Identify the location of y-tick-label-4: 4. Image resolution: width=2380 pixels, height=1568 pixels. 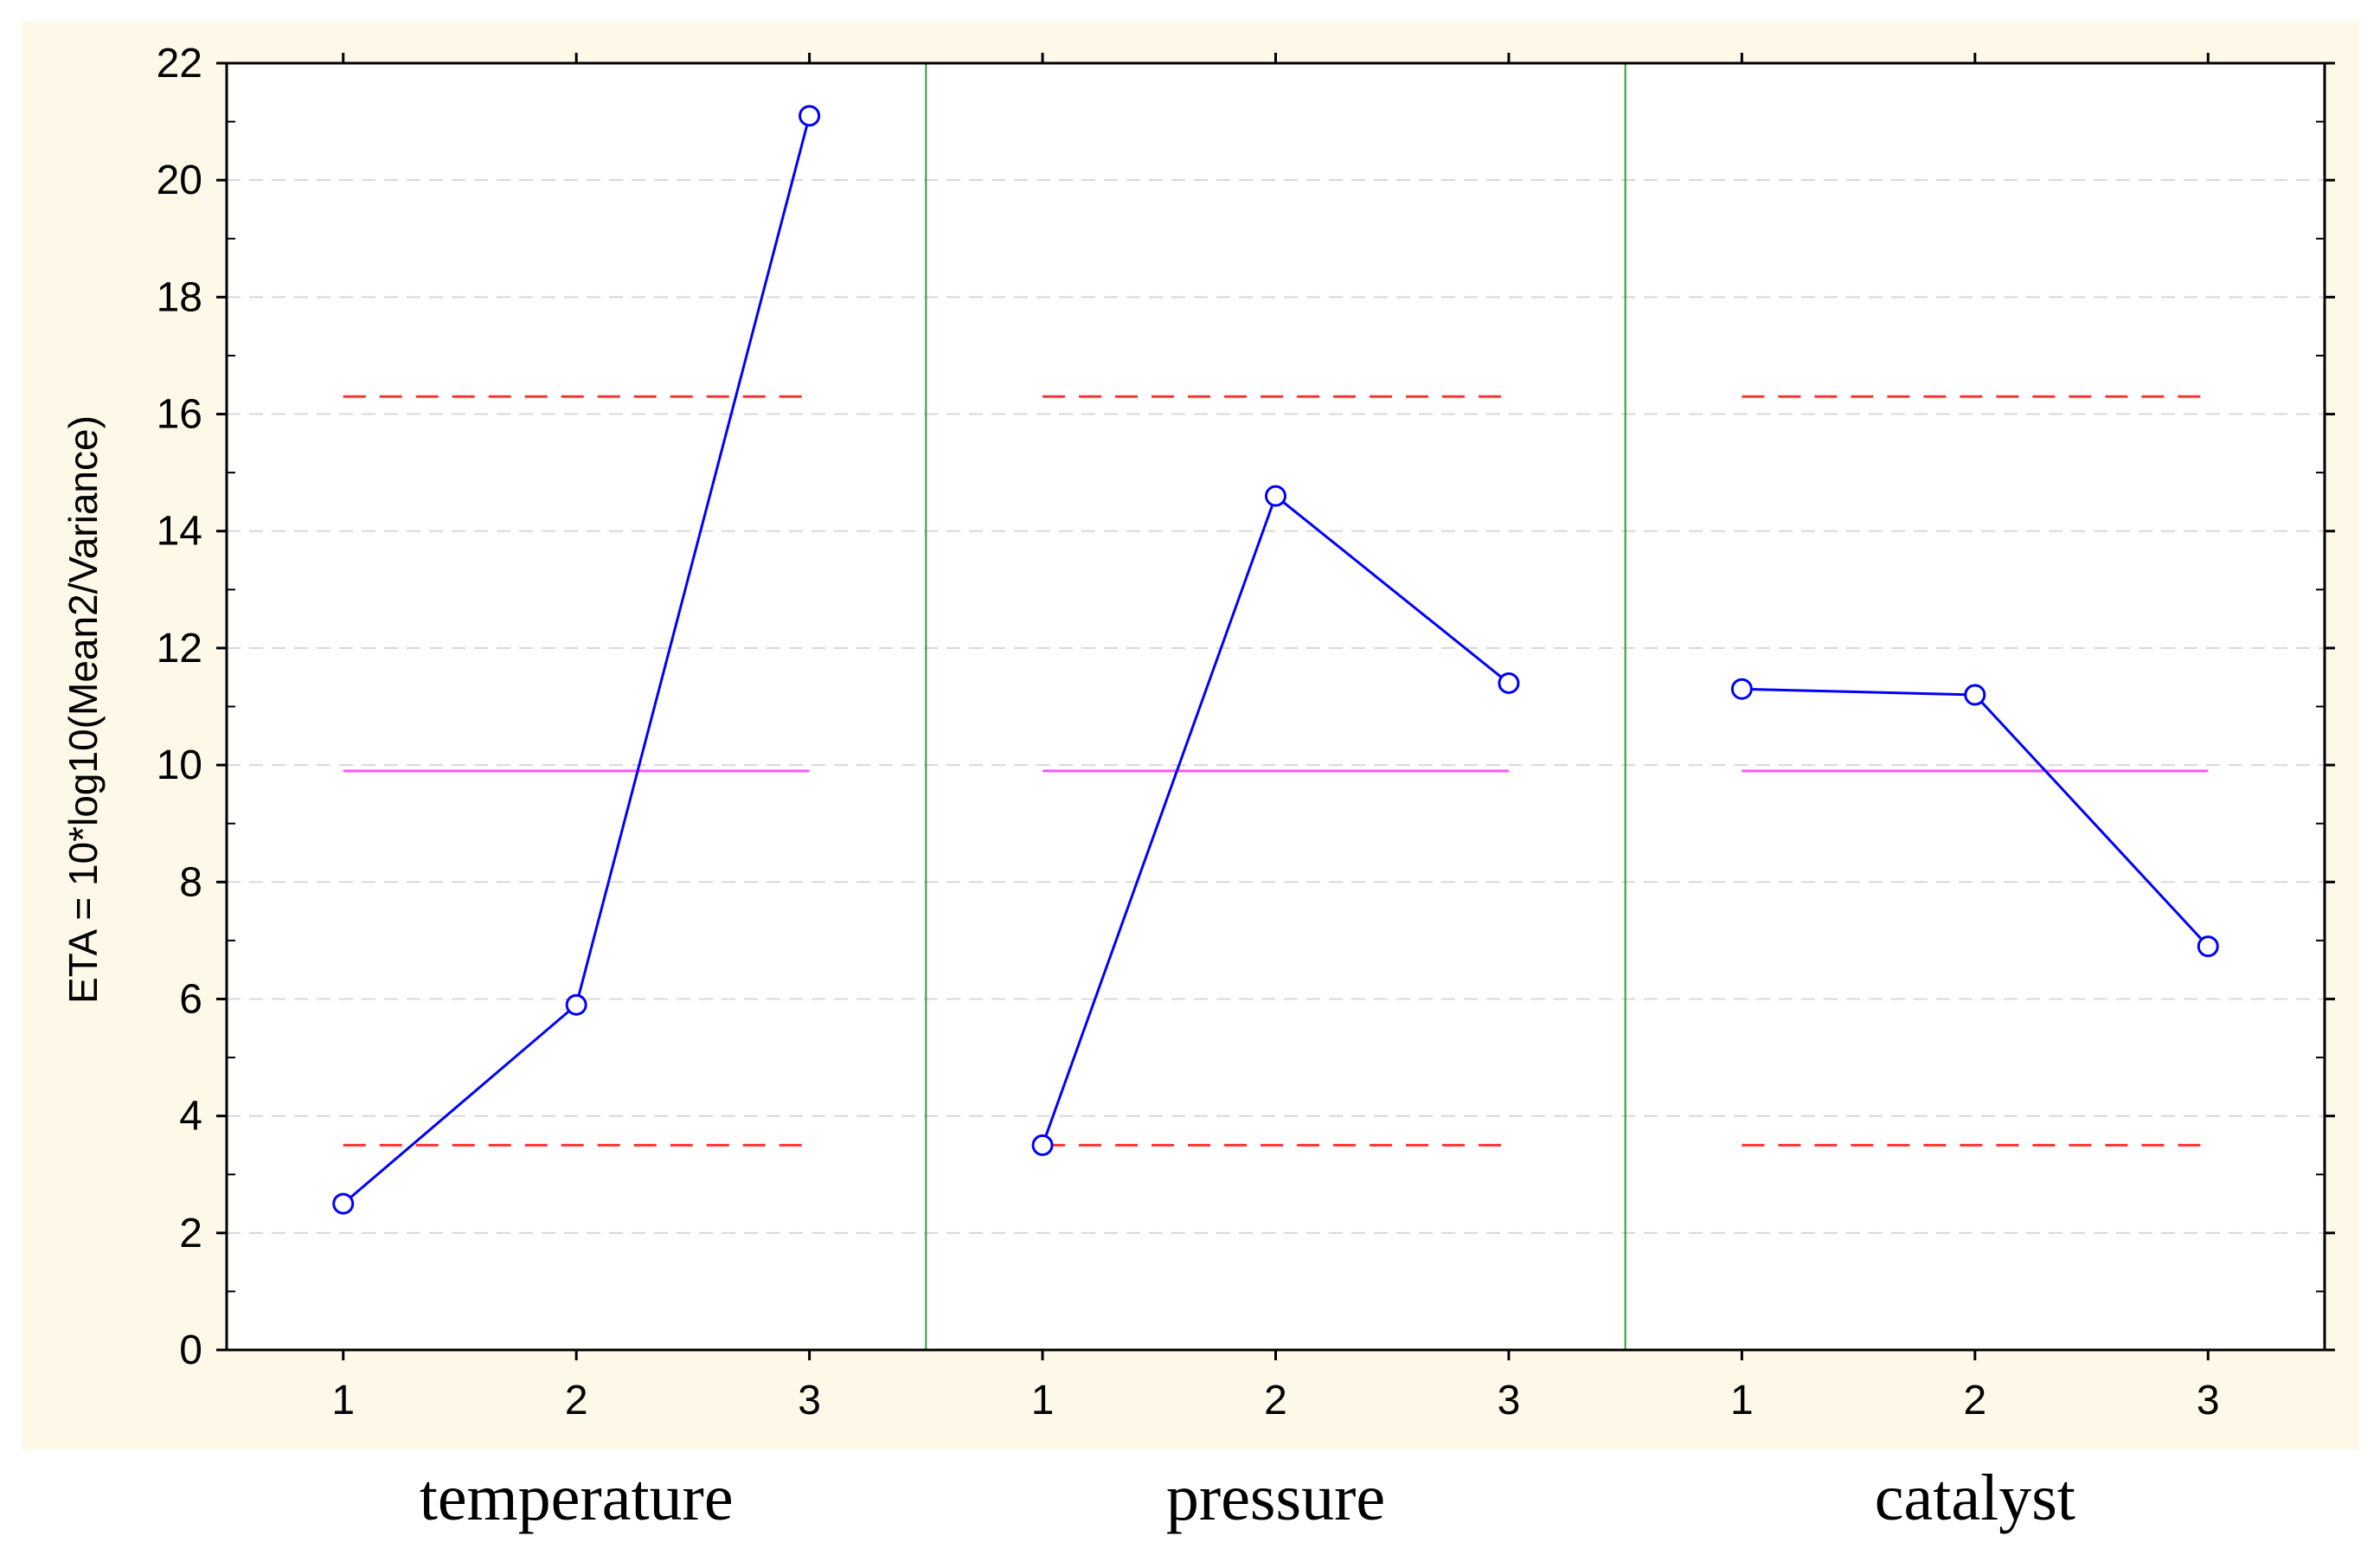
(190, 1117).